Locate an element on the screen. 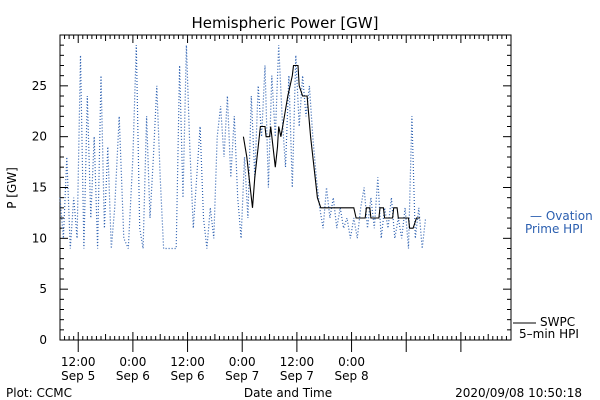 This screenshot has height=400, width=600. legend-ovation-label-2: Prime HPI is located at coordinates (554, 229).